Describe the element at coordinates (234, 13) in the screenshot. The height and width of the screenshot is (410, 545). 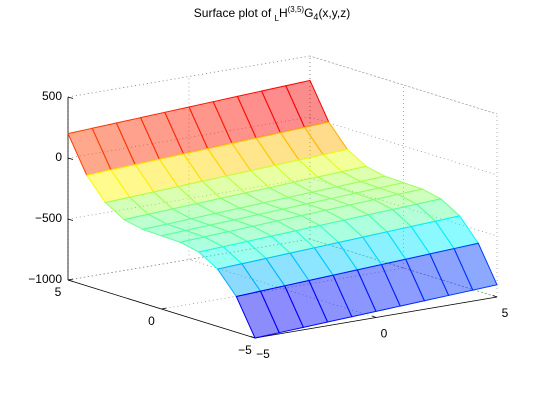
I see `title-part: Surface plot of` at that location.